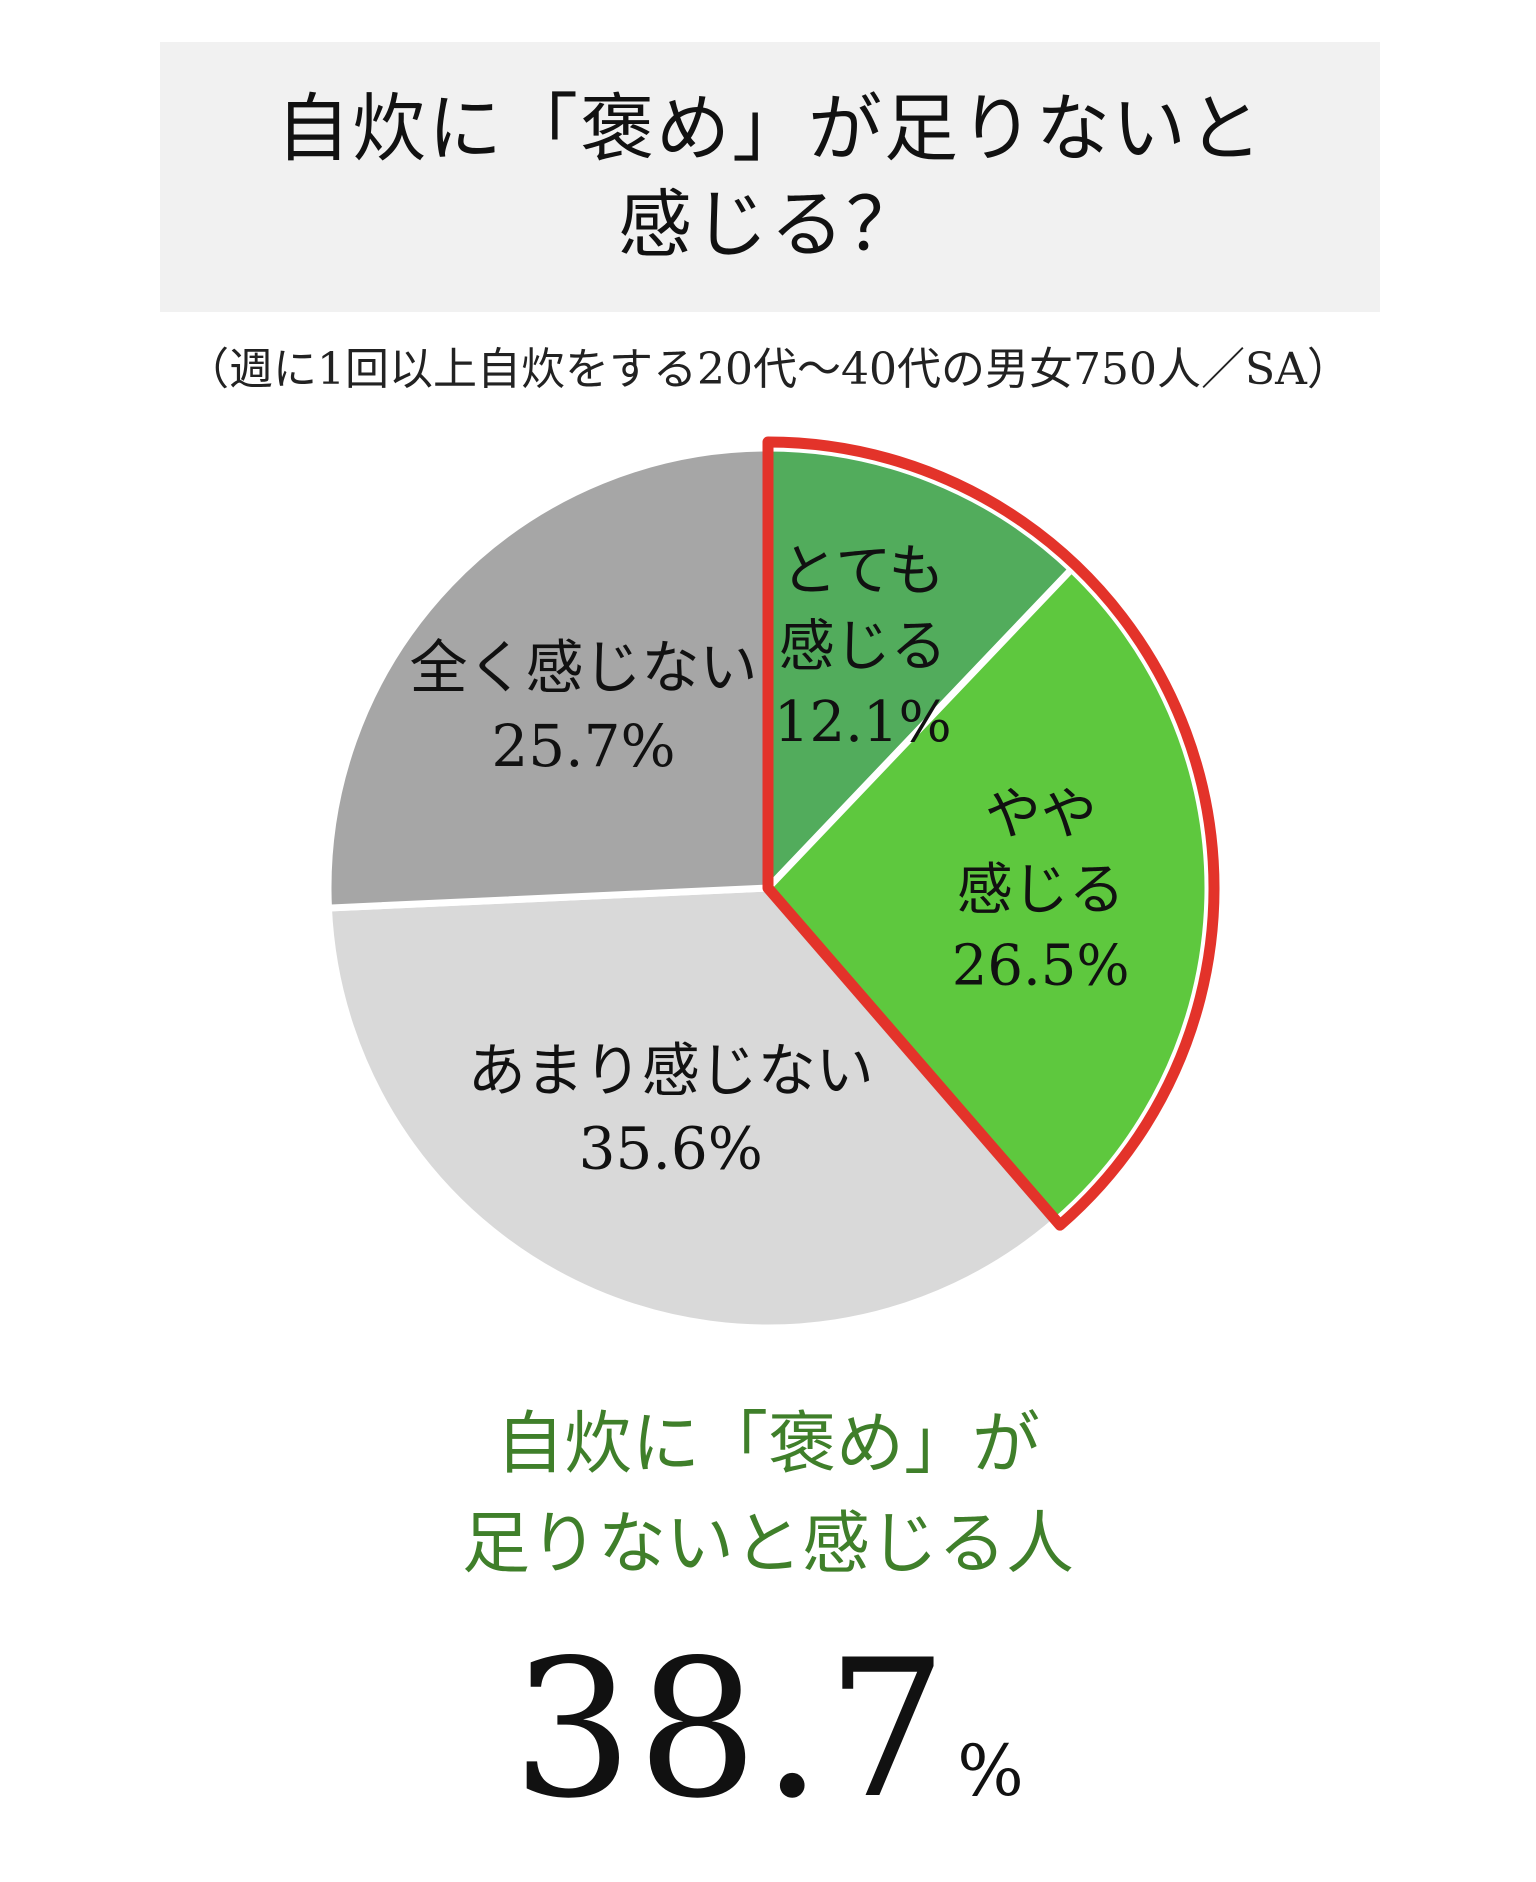 This screenshot has width=1536, height=1882. I want to click on summary-line-2: 足りないと感じる人, so click(767, 1544).